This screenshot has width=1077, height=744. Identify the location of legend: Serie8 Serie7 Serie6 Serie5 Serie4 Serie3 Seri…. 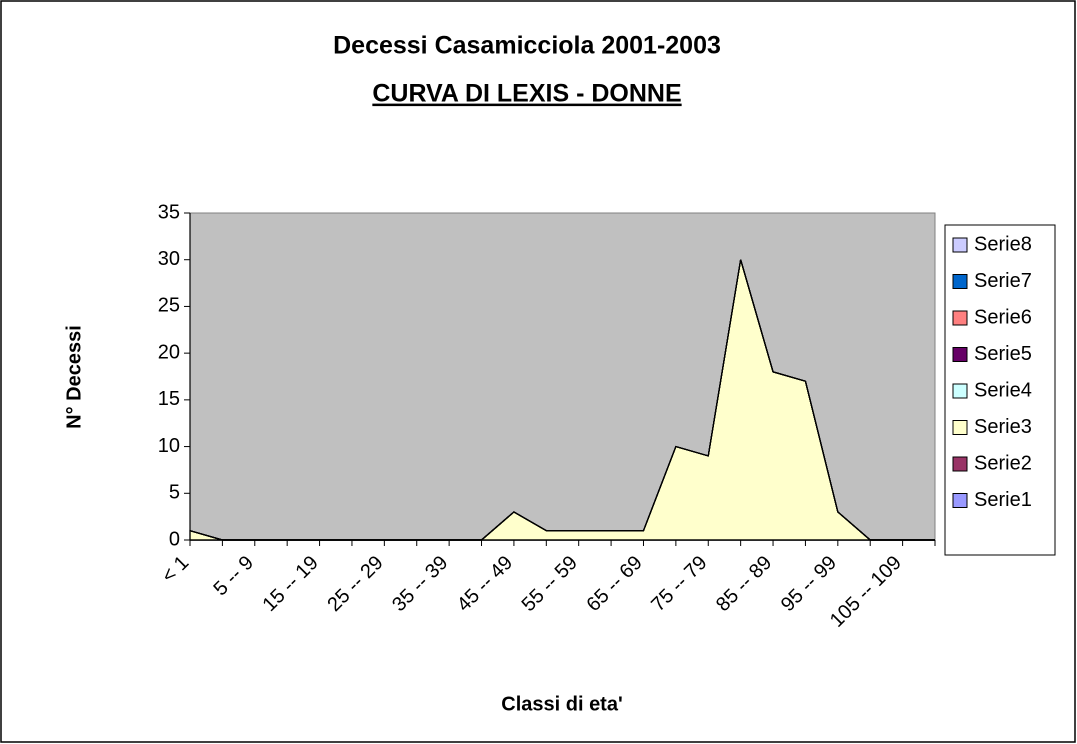
(1000, 390).